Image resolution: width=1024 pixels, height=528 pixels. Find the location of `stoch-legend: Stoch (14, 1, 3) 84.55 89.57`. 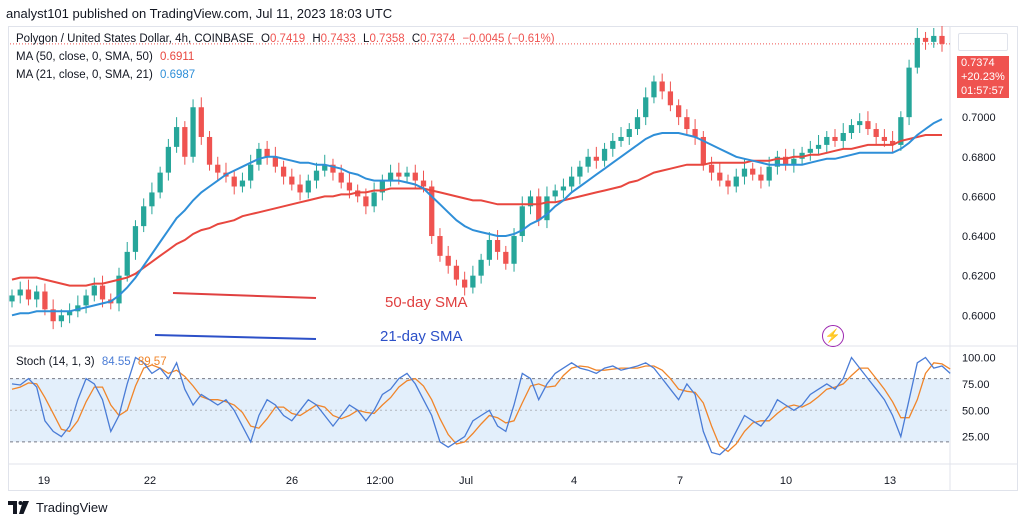

stoch-legend: Stoch (14, 1, 3) 84.55 89.57 is located at coordinates (93, 362).